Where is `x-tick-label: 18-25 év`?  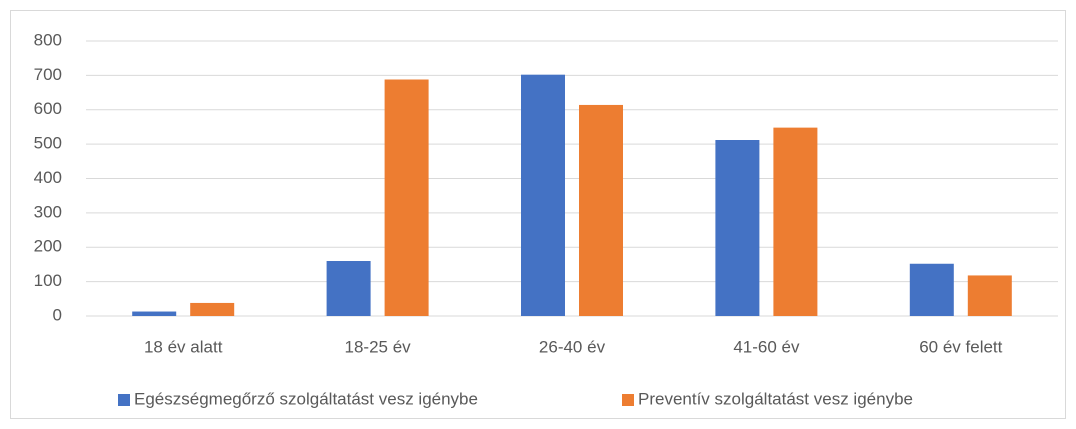
x-tick-label: 18-25 év is located at coordinates (378, 346).